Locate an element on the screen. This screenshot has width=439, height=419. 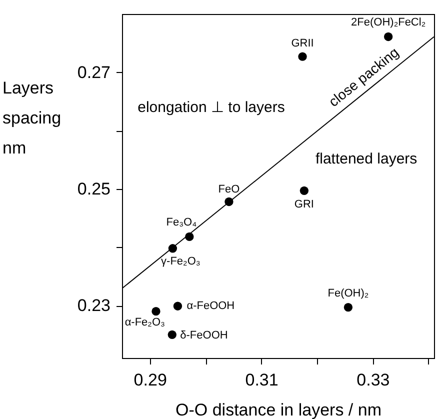
x-tick-label: 0.29 is located at coordinates (150, 380).